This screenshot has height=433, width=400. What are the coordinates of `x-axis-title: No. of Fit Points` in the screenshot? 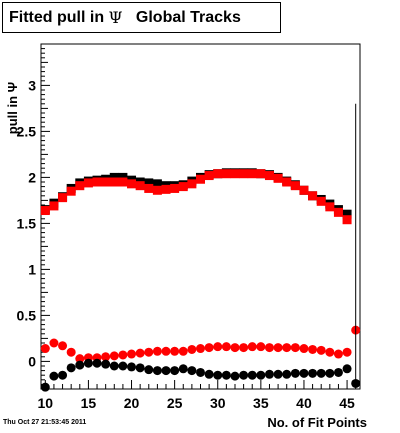 It's located at (317, 422).